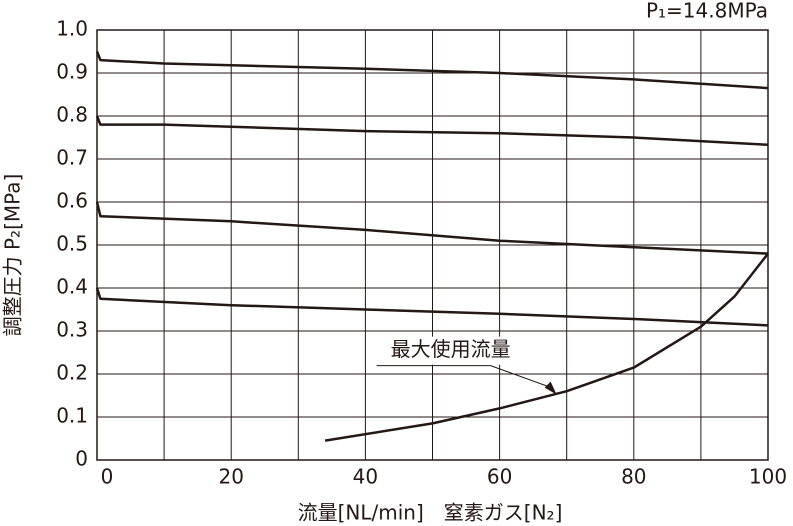 The height and width of the screenshot is (526, 793). What do you see at coordinates (499, 477) in the screenshot?
I see `x-tick-label: 60` at bounding box center [499, 477].